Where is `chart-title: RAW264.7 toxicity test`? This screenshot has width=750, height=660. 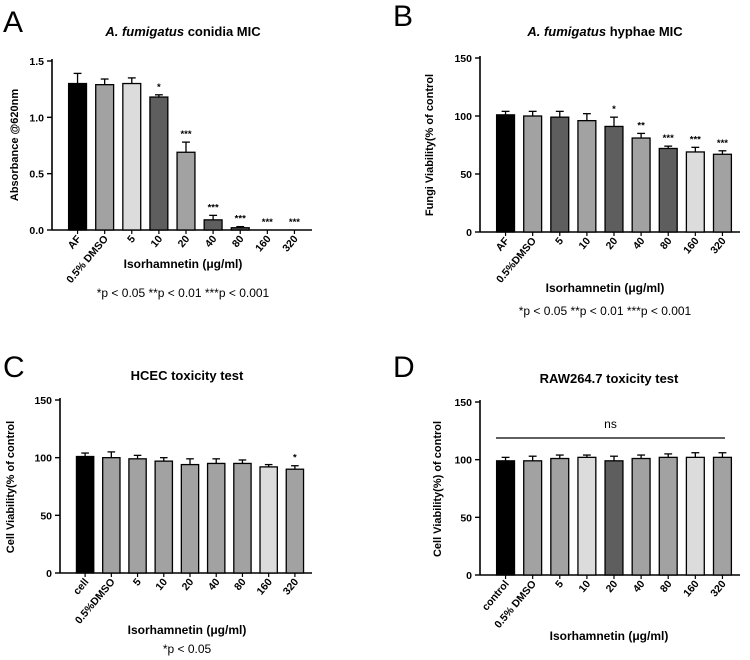 chart-title: RAW264.7 toxicity test is located at coordinates (609, 378).